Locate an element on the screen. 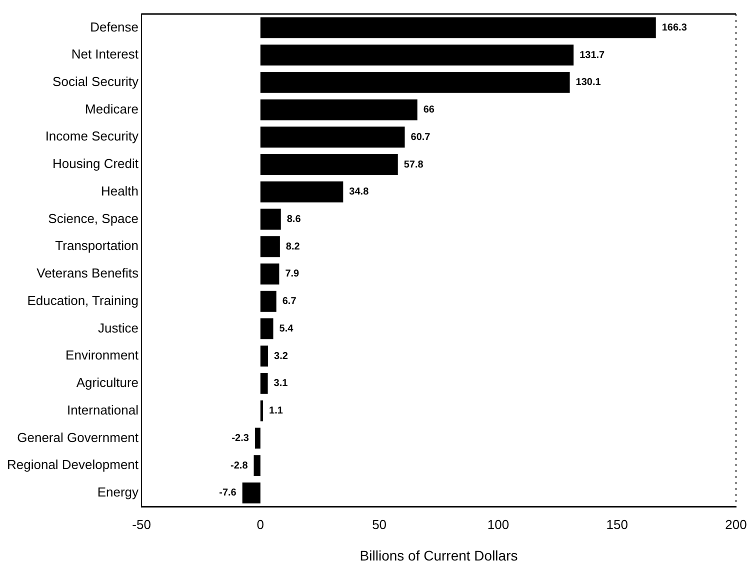  y-tick-label: Defense is located at coordinates (114, 26).